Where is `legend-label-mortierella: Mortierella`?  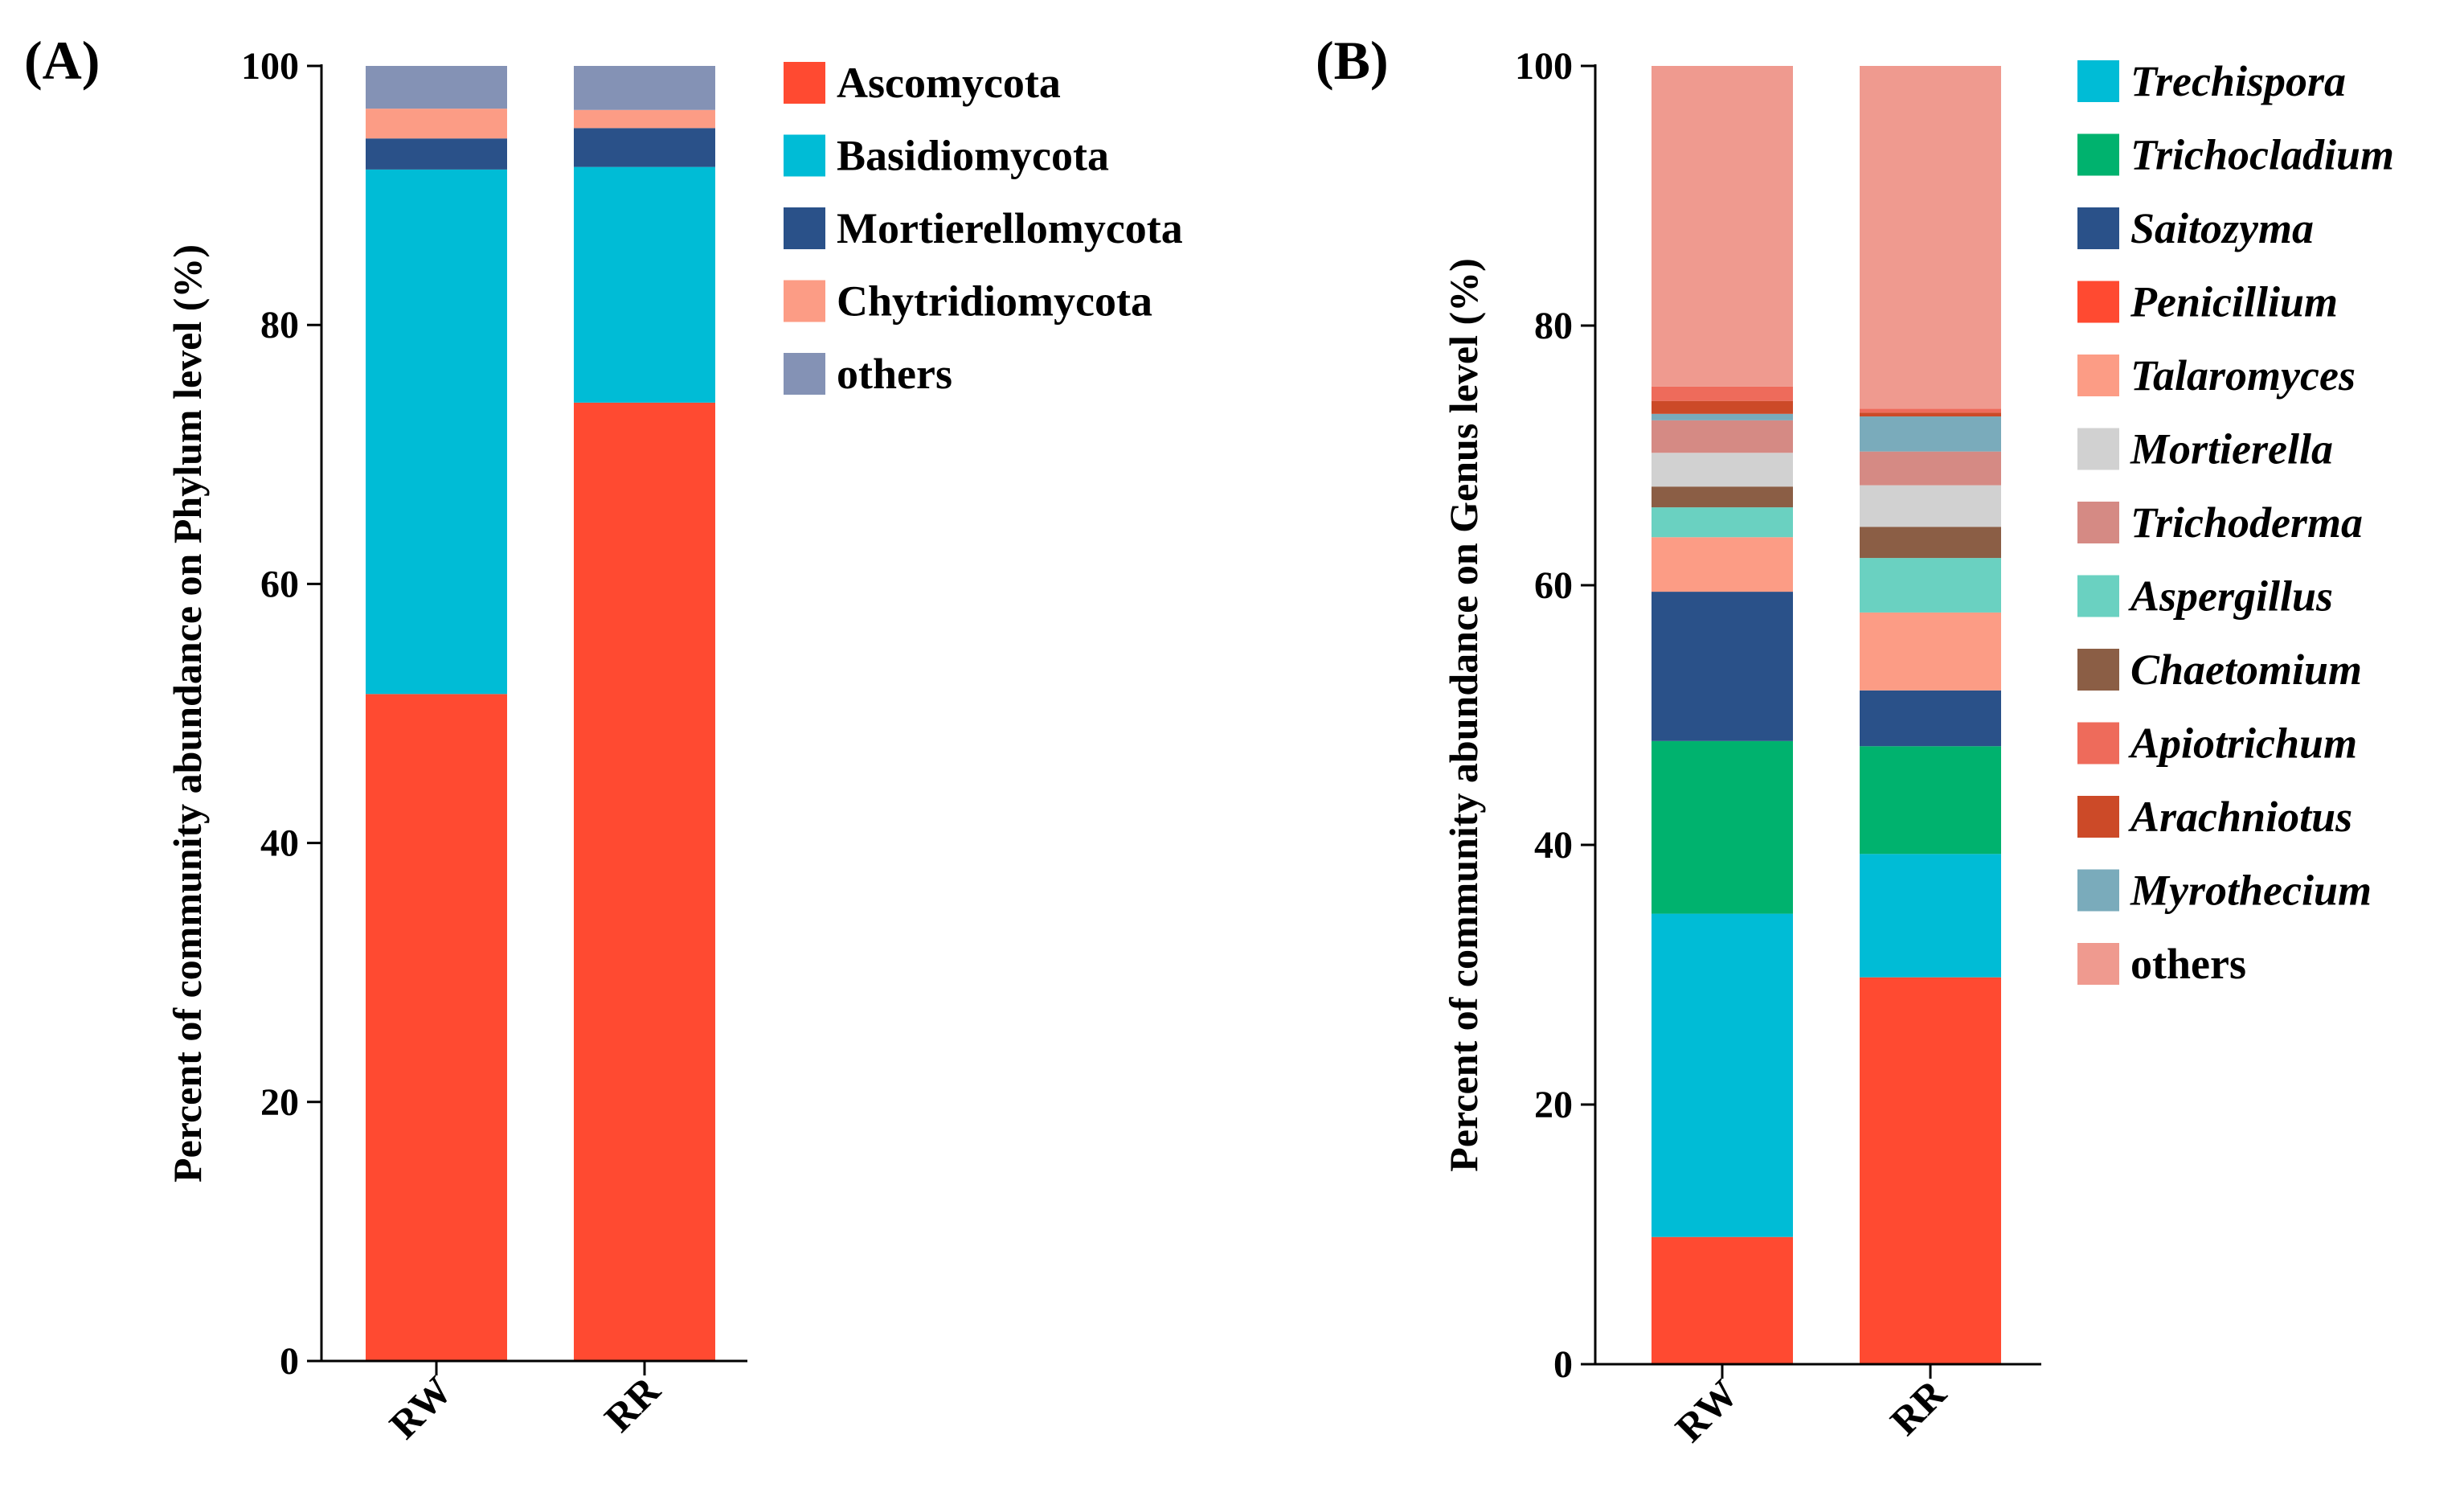
legend-label-mortierella: Mortierella is located at coordinates (2231, 449).